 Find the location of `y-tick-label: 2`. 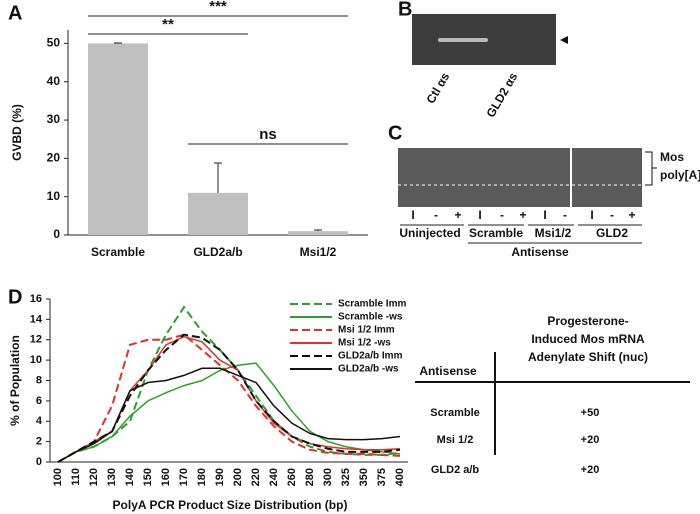

y-tick-label: 2 is located at coordinates (39, 442).